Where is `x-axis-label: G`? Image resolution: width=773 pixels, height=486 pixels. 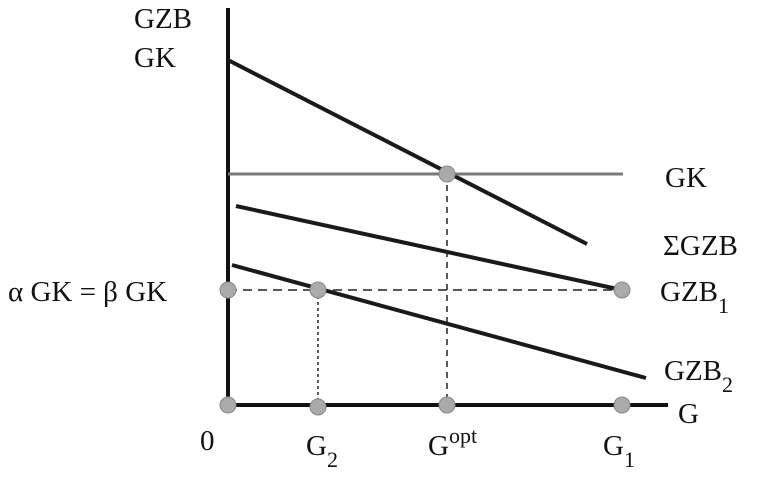
x-axis-label: G is located at coordinates (688, 414).